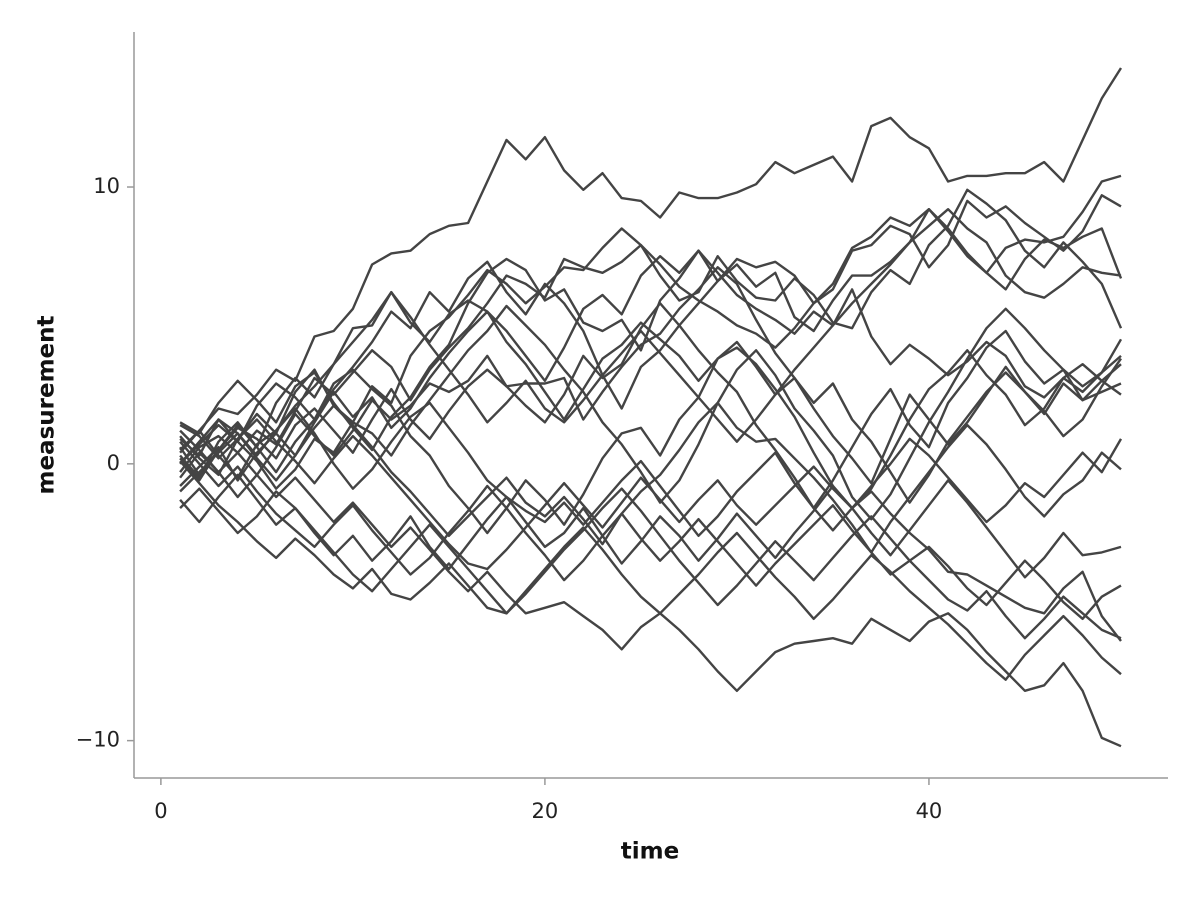  I want to click on y-tick-label: −10, so click(98, 740).